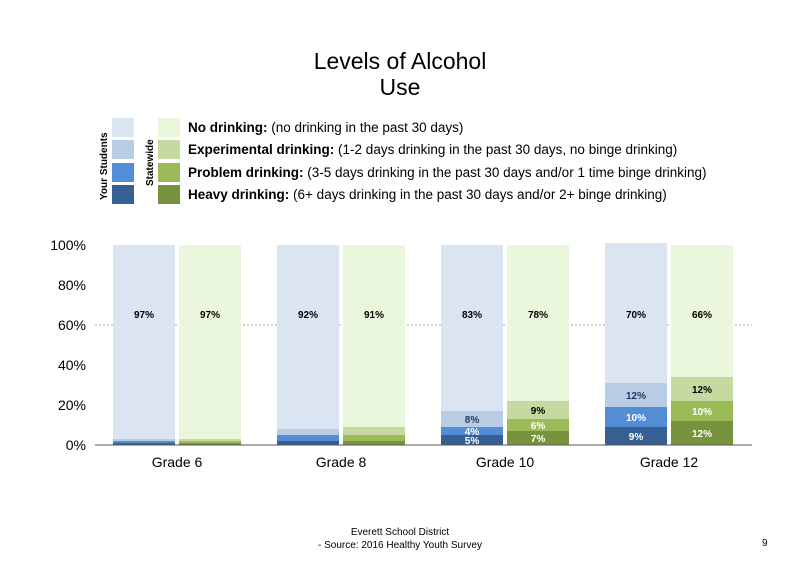  I want to click on page-number: 9, so click(765, 543).